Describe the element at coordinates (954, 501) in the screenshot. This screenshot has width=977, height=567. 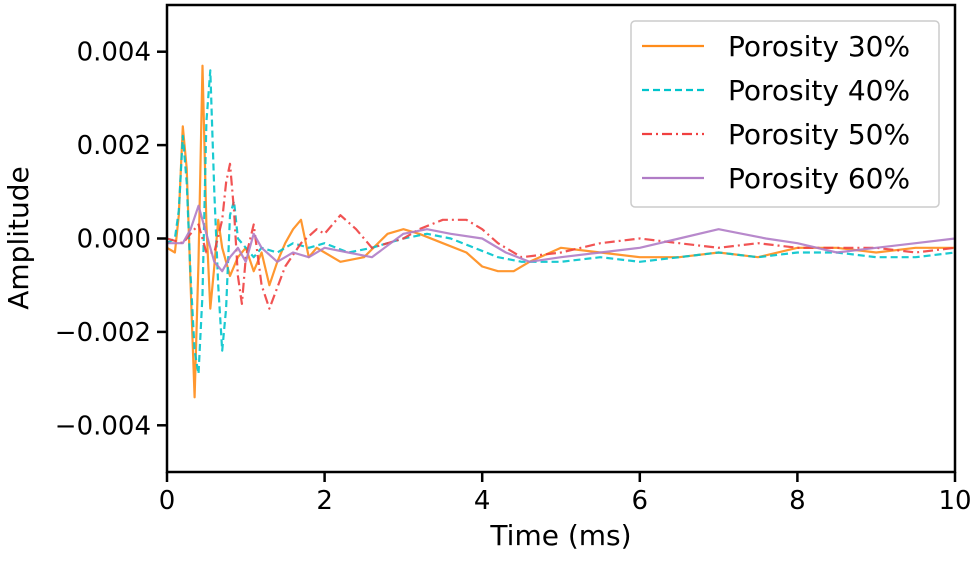
I see `x-tick-label: 10` at that location.